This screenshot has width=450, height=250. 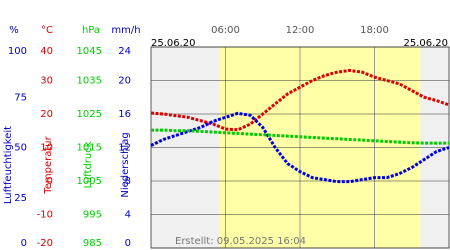 What do you see at coordinates (125, 164) in the screenshot?
I see `axis-title: Niederschlag` at bounding box center [125, 164].